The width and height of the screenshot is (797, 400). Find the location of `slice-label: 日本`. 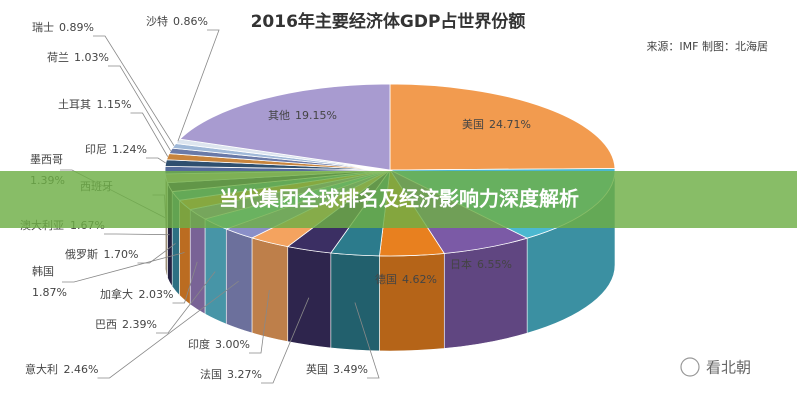

slice-label: 日本 is located at coordinates (461, 264).